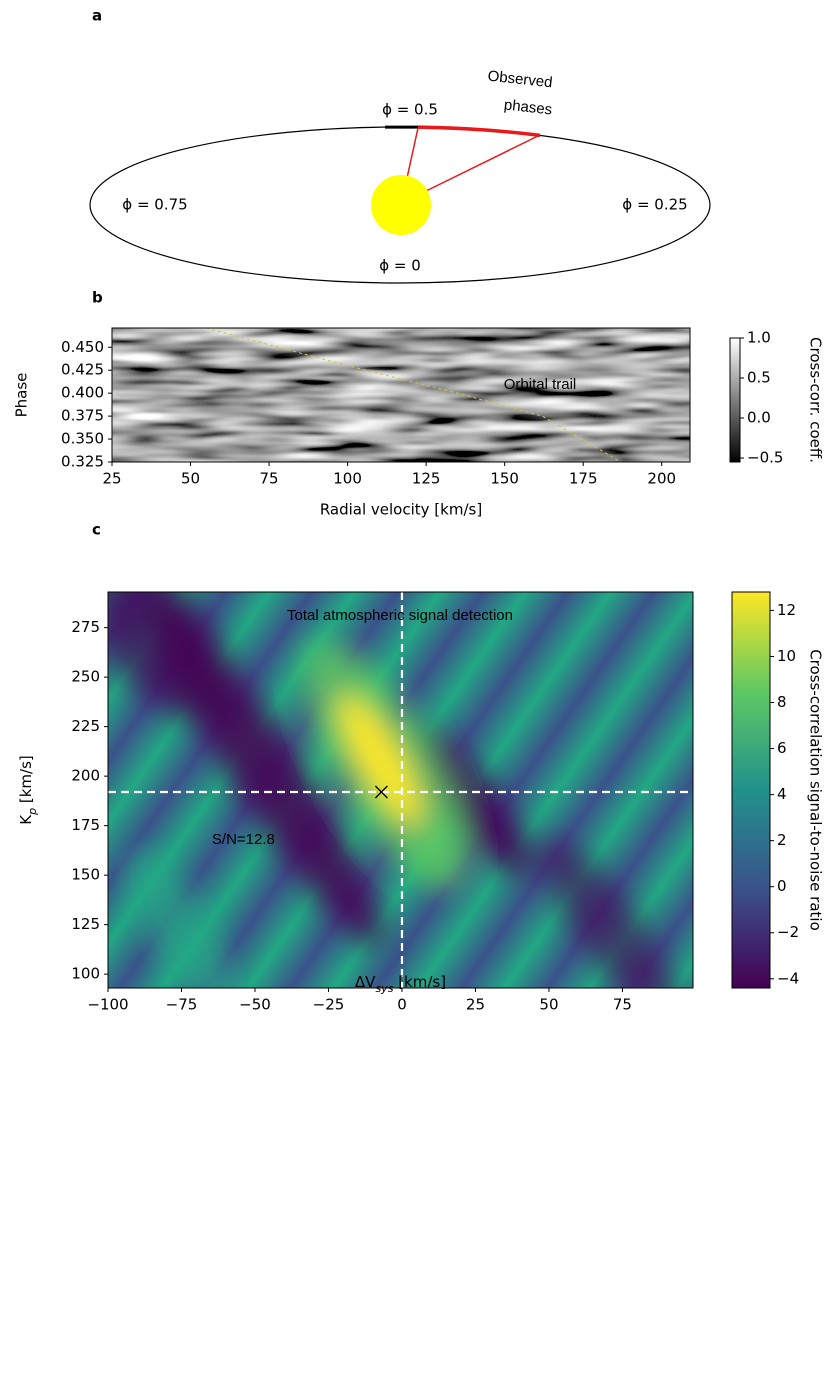  What do you see at coordinates (782, 840) in the screenshot?
I see `colorbar-tick-label: 2` at bounding box center [782, 840].